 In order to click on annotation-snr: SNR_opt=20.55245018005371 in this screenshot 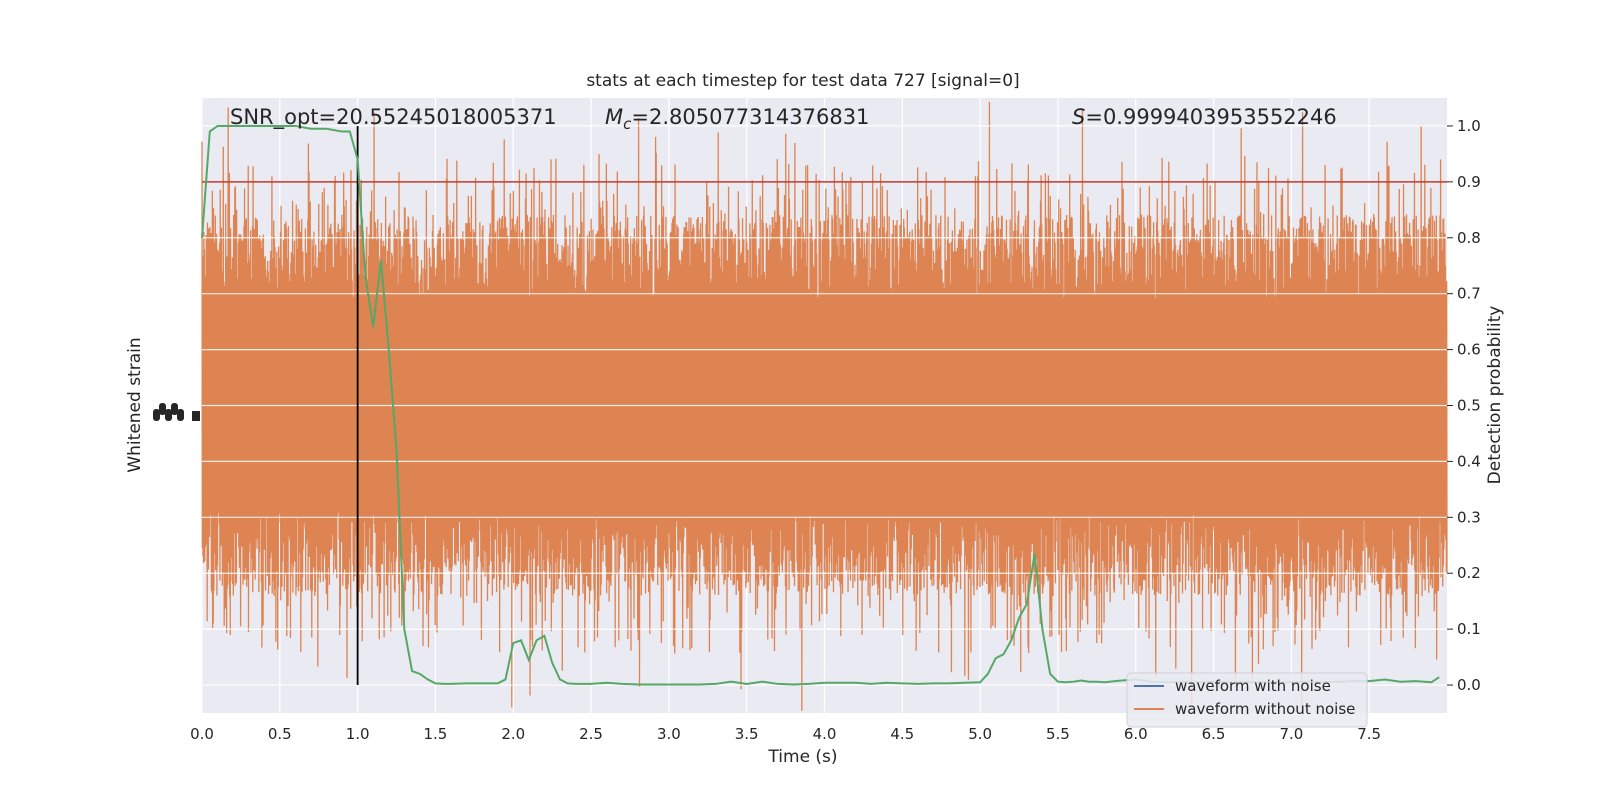, I will do `click(393, 117)`.